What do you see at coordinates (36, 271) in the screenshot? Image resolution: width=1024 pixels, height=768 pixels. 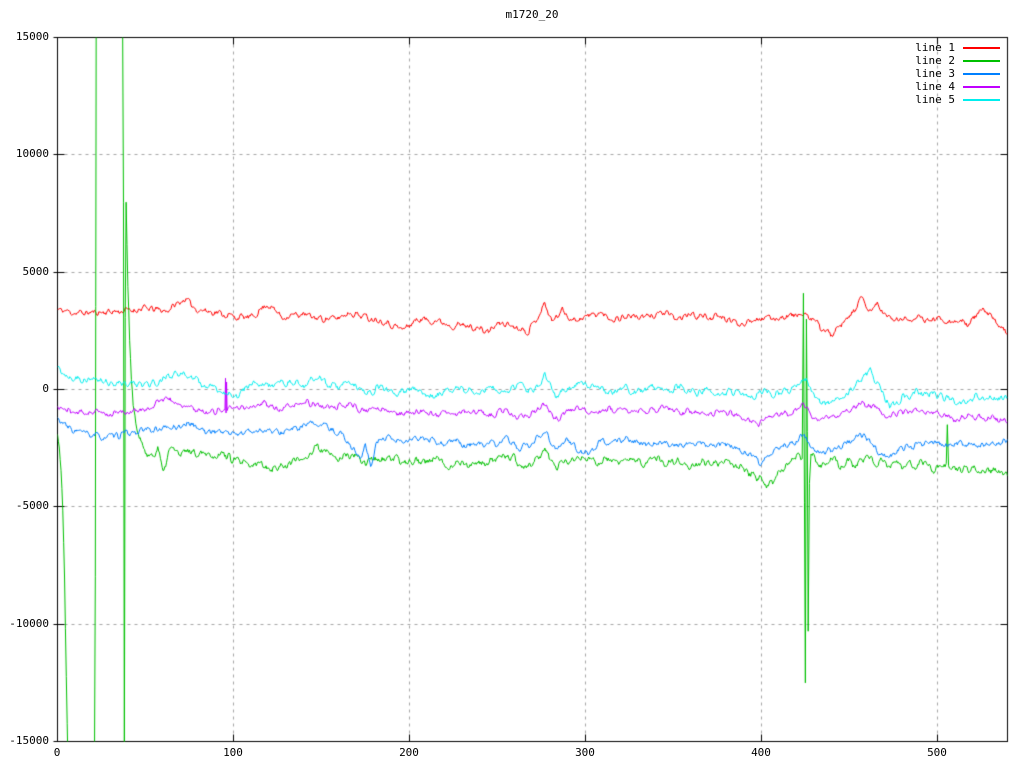 I see `y-tick-label: 5000` at bounding box center [36, 271].